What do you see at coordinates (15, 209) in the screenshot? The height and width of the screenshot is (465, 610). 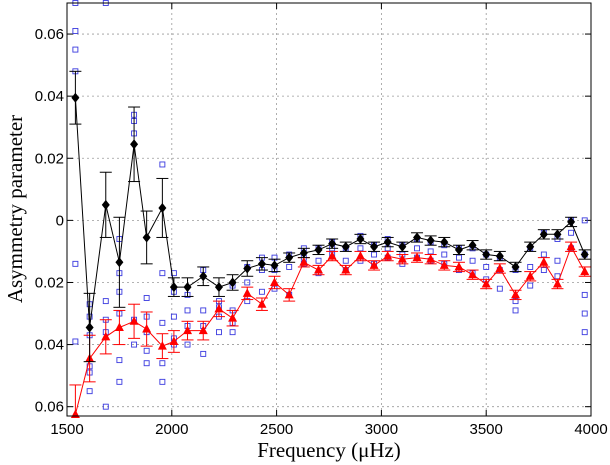 I see `y-axis-label: Asymmetry parameter` at bounding box center [15, 209].